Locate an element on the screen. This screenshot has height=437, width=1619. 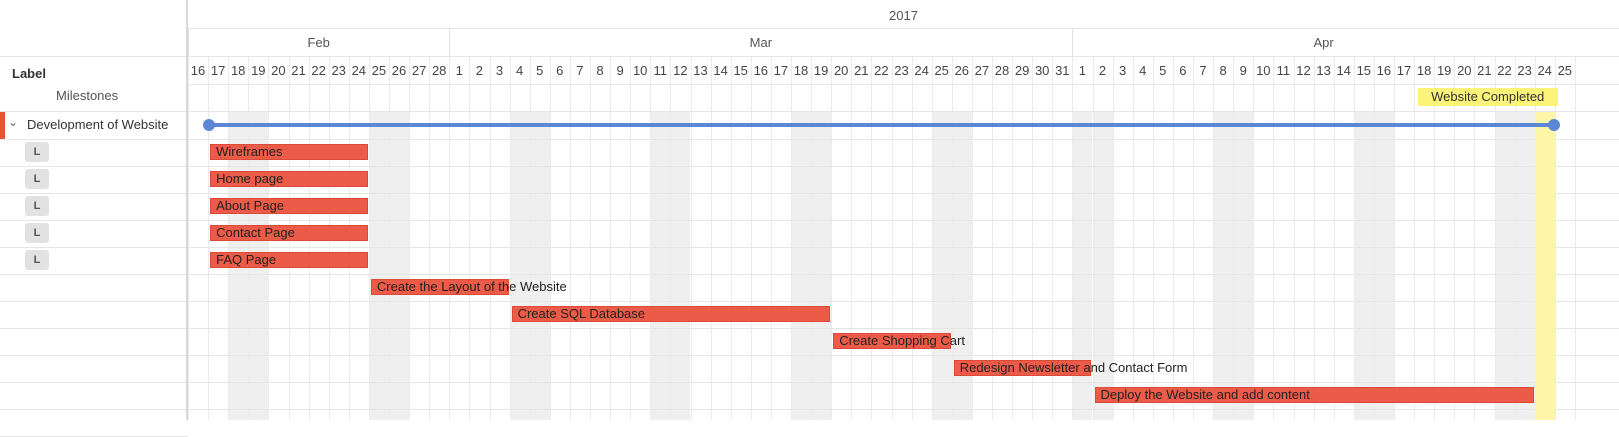
task-label: Create Shopping Cart is located at coordinates (902, 340).